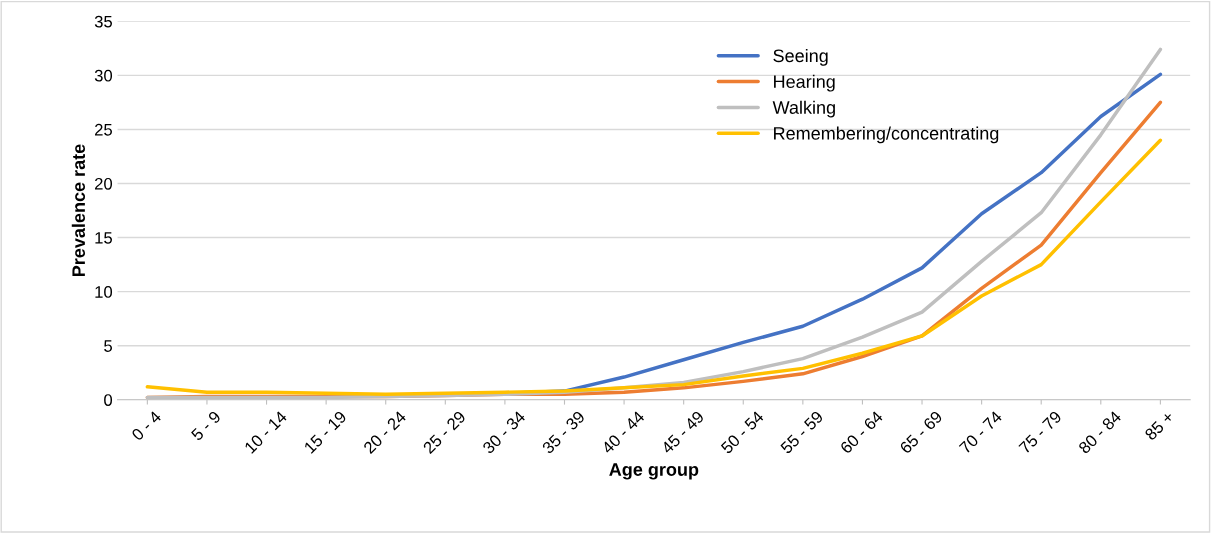 This screenshot has height=533, width=1212. I want to click on x-tick-label: 75 - 79, so click(1040, 432).